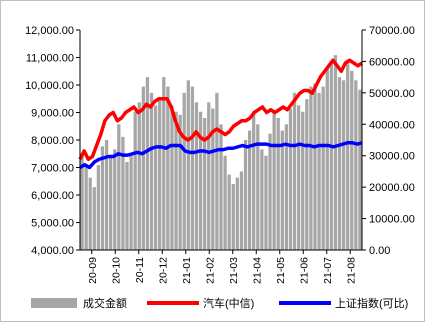 This screenshot has width=425, height=326. Describe the element at coordinates (257, 270) in the screenshot. I see `x-tick-label: 21-04` at that location.